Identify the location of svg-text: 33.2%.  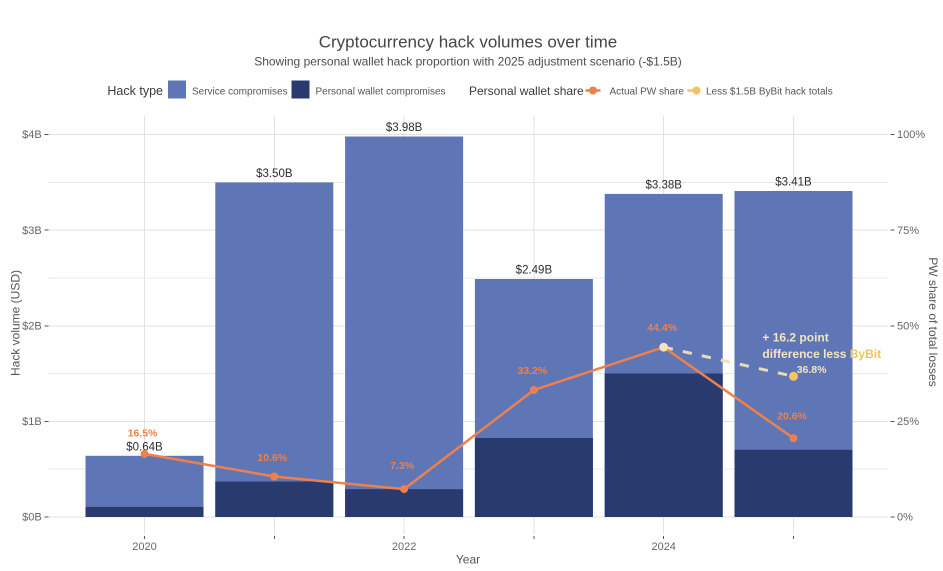
(533, 371).